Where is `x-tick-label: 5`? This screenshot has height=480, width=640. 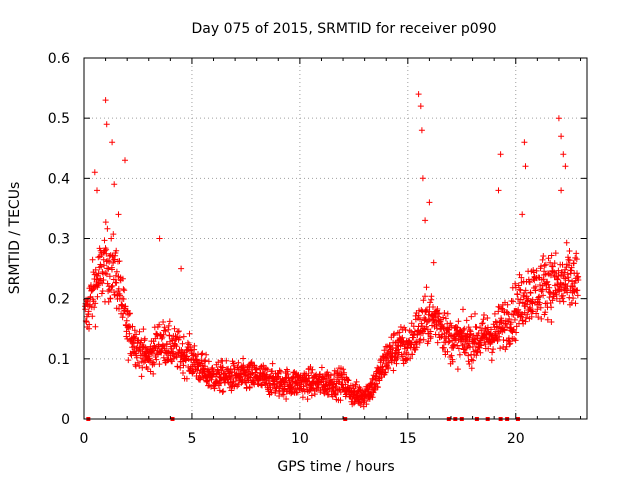 x-tick-label: 5 is located at coordinates (191, 439).